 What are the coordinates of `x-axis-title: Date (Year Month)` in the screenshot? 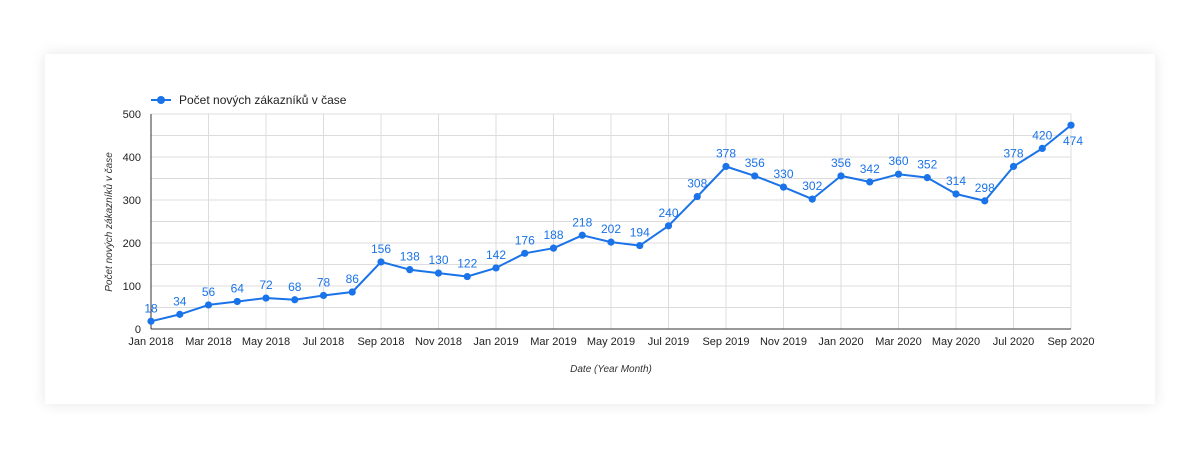 It's located at (611, 369).